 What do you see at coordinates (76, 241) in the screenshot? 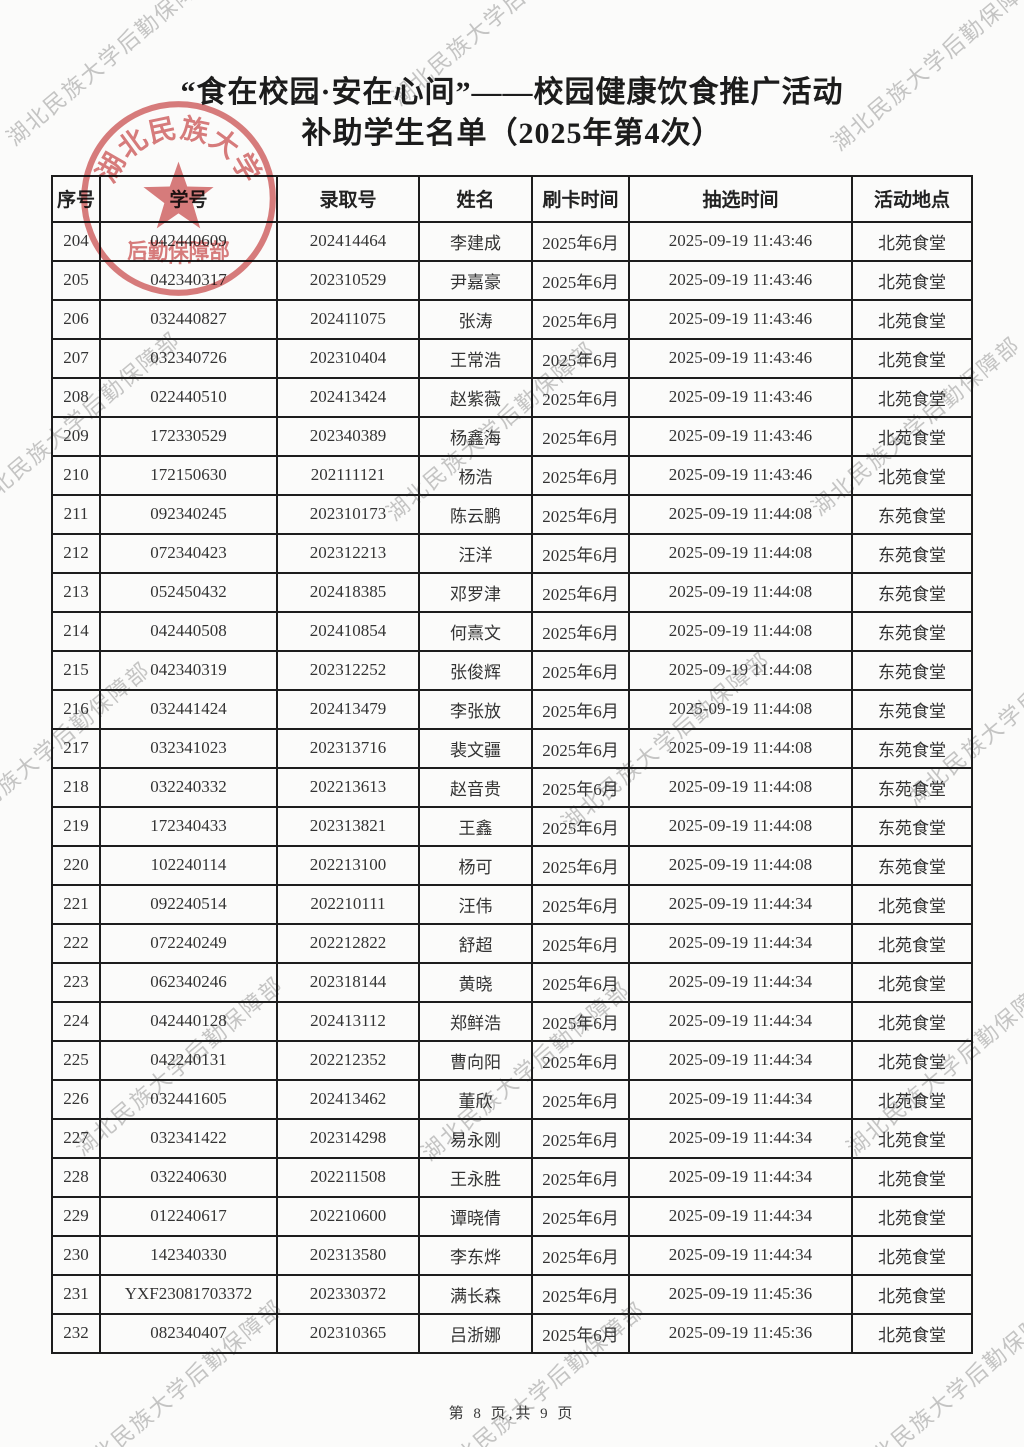
I see `table-cell: 204` at bounding box center [76, 241].